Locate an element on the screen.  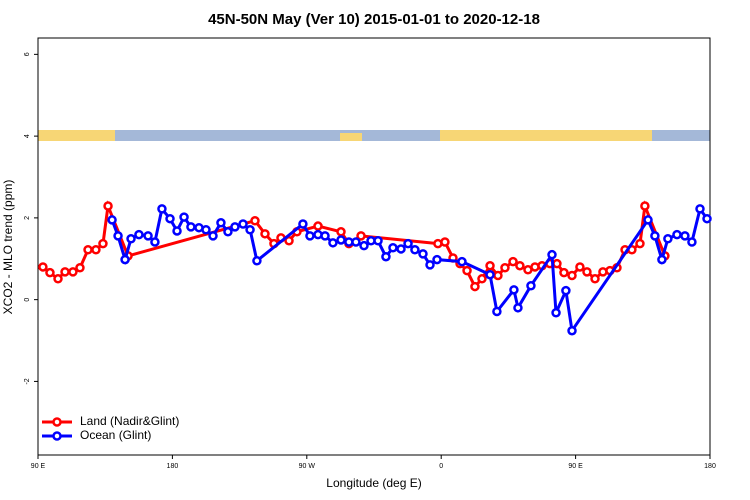
y-tick-label: 2 is located at coordinates (27, 218).